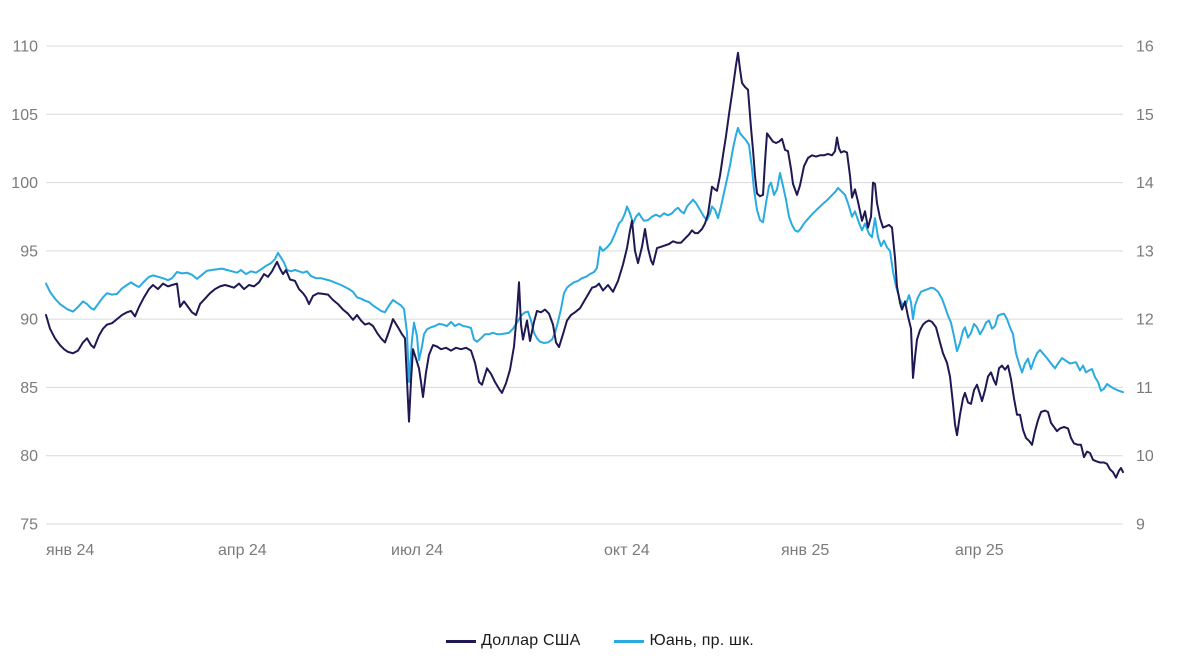 This screenshot has height=670, width=1200. Describe the element at coordinates (1145, 320) in the screenshot. I see `right-axis-tick-label: 12` at that location.